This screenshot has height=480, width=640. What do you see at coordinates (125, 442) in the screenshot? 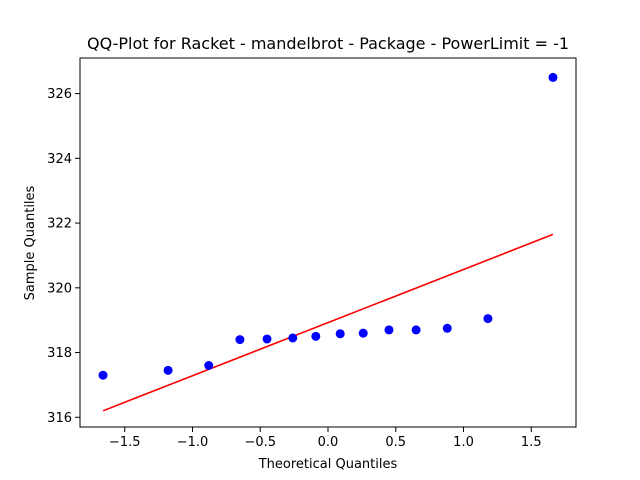
I see `x-tick-label: −1.5` at bounding box center [125, 442].